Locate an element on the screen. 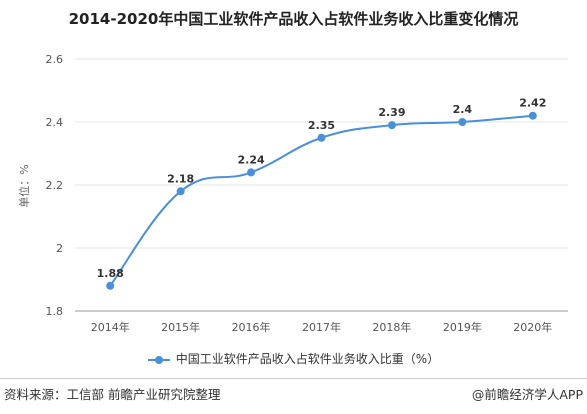  x-tick-label: 2014年 is located at coordinates (110, 327).